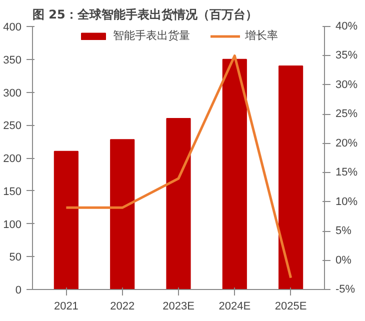  I want to click on x-tick-label: 2023E, so click(178, 306).